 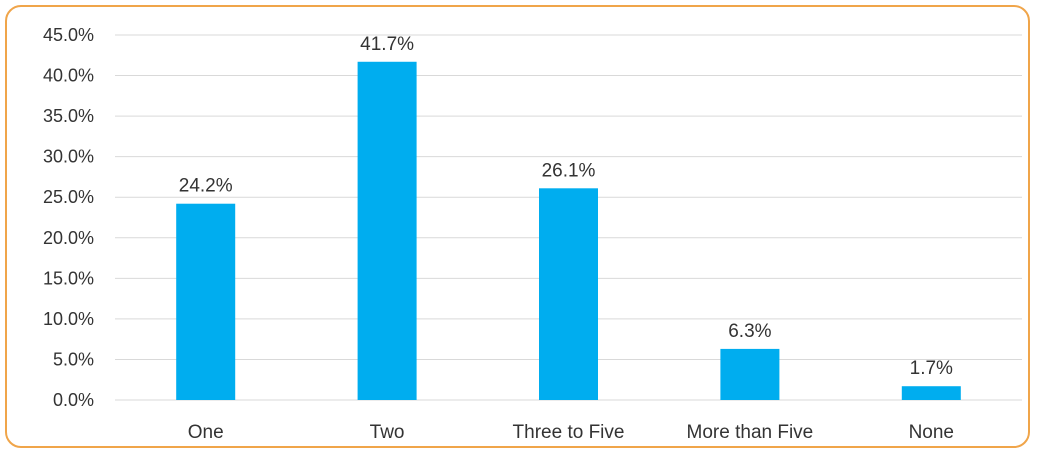 What do you see at coordinates (750, 432) in the screenshot?
I see `x-category-label: More than Five` at bounding box center [750, 432].